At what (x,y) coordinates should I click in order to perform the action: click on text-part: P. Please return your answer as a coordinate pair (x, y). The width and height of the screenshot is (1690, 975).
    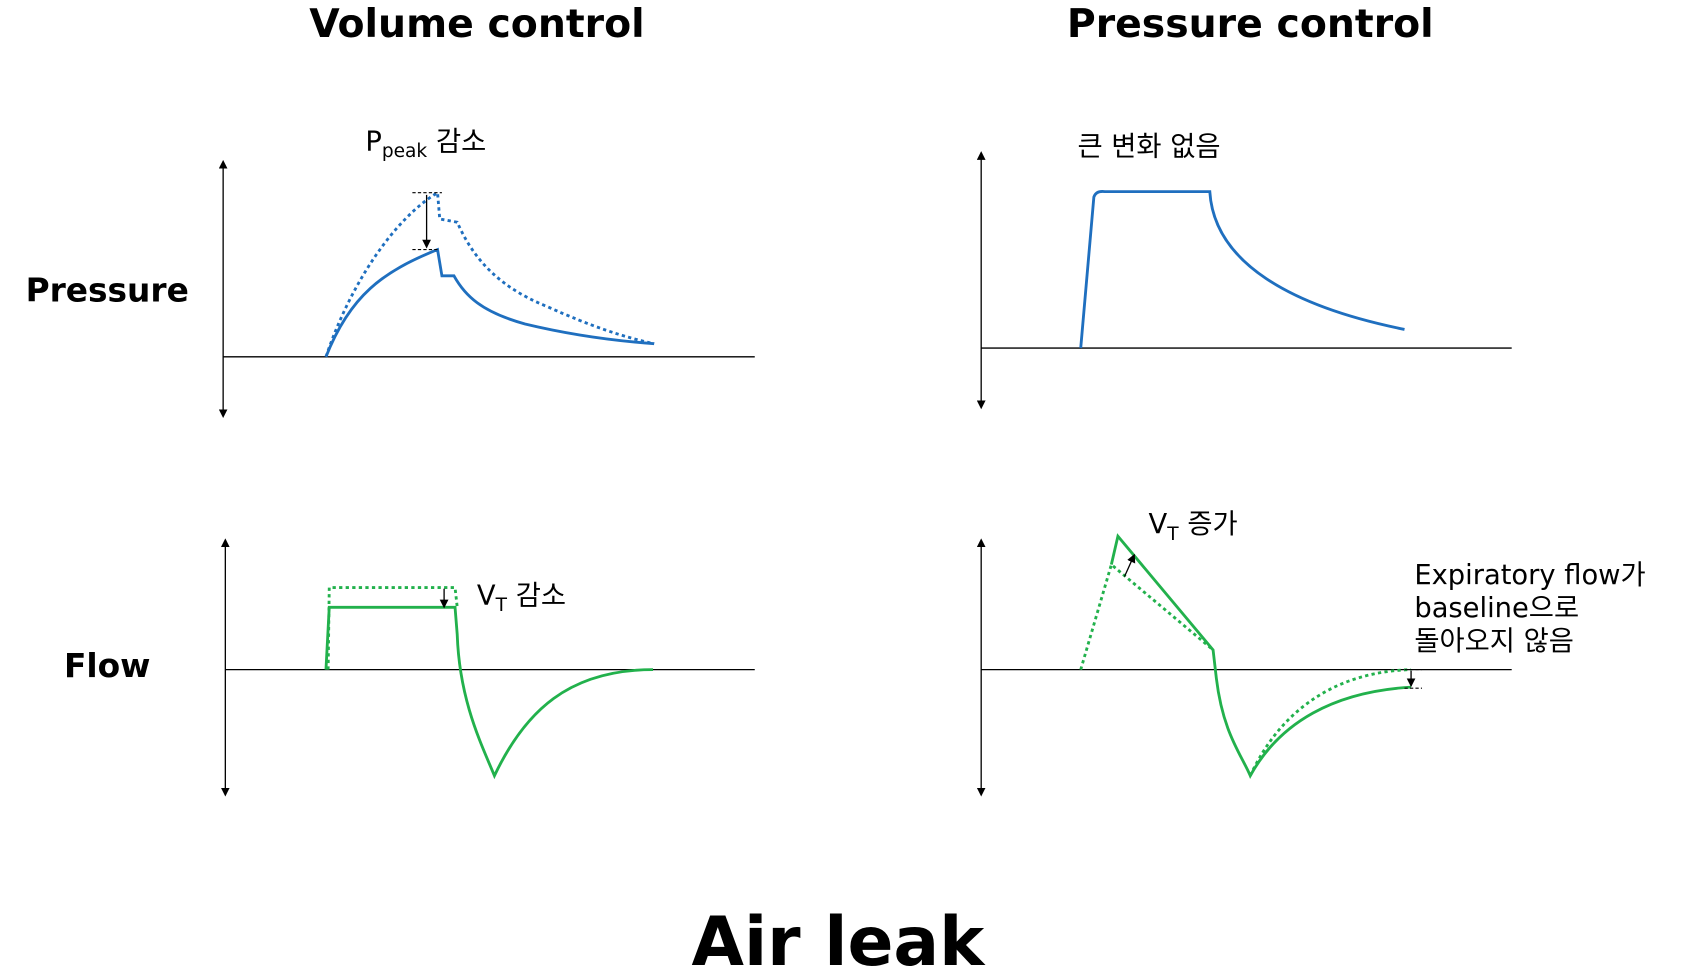
    Looking at the image, I should click on (373, 141).